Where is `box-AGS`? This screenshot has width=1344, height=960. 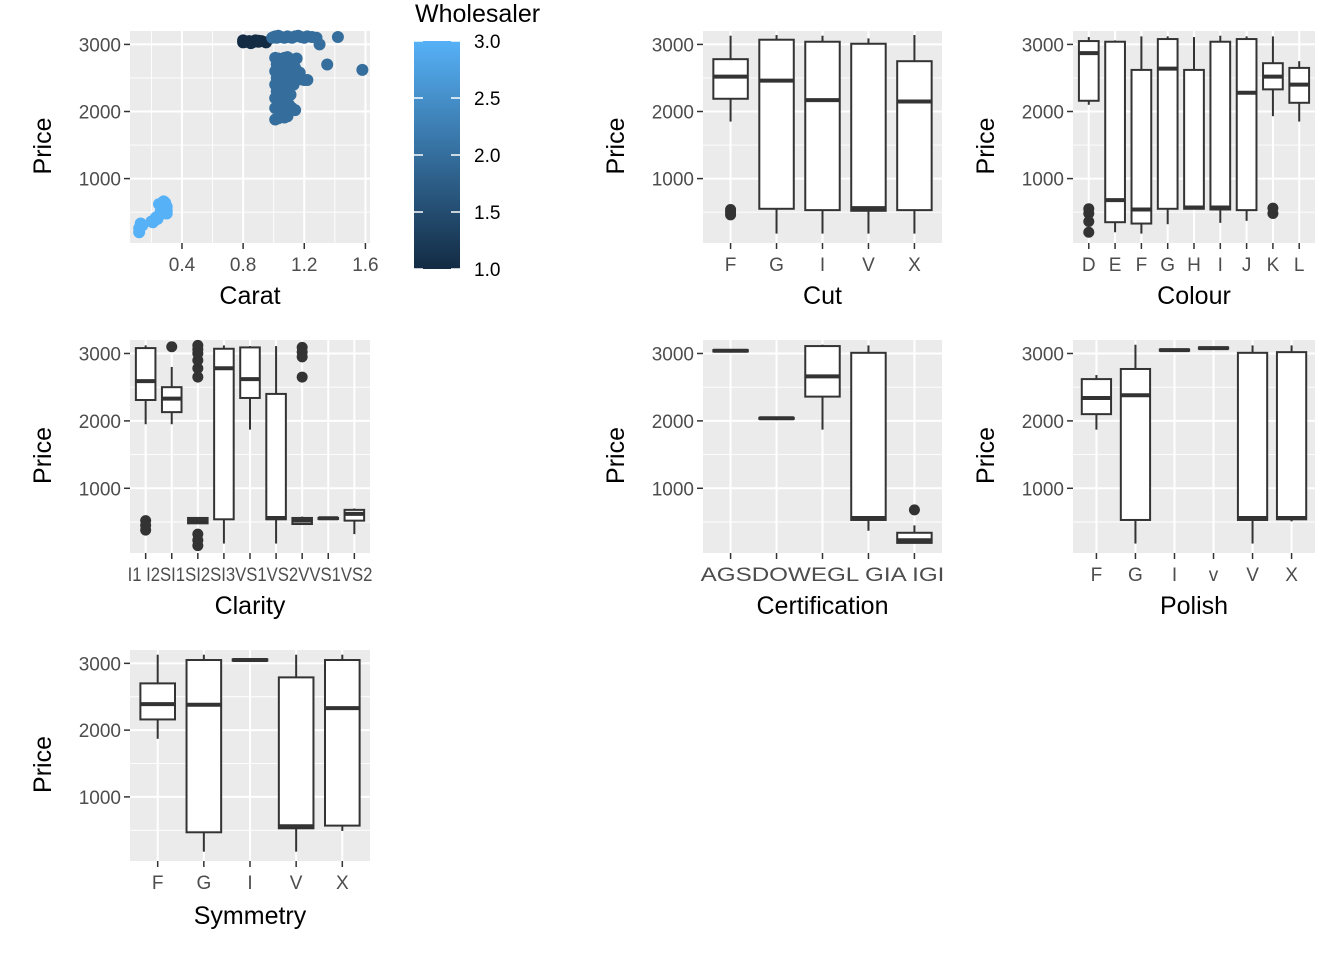
box-AGS is located at coordinates (730, 350).